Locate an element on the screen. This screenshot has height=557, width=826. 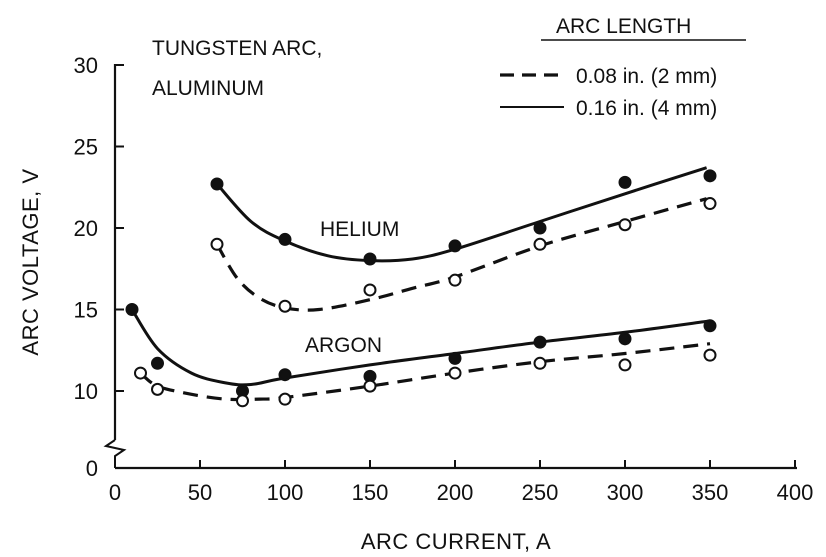
argon-2mm-curve is located at coordinates (425, 372).